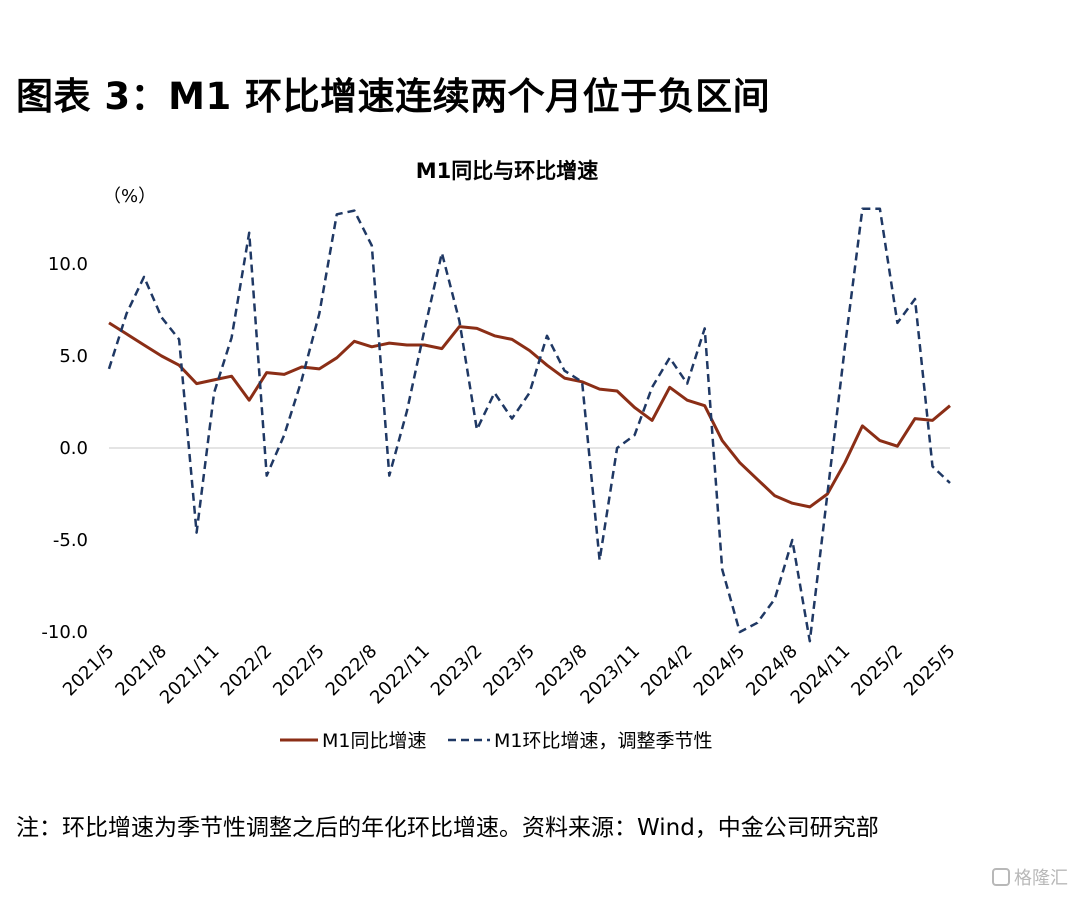 The height and width of the screenshot is (900, 1080). What do you see at coordinates (247, 671) in the screenshot?
I see `x-tick-label: 2022/2` at bounding box center [247, 671].